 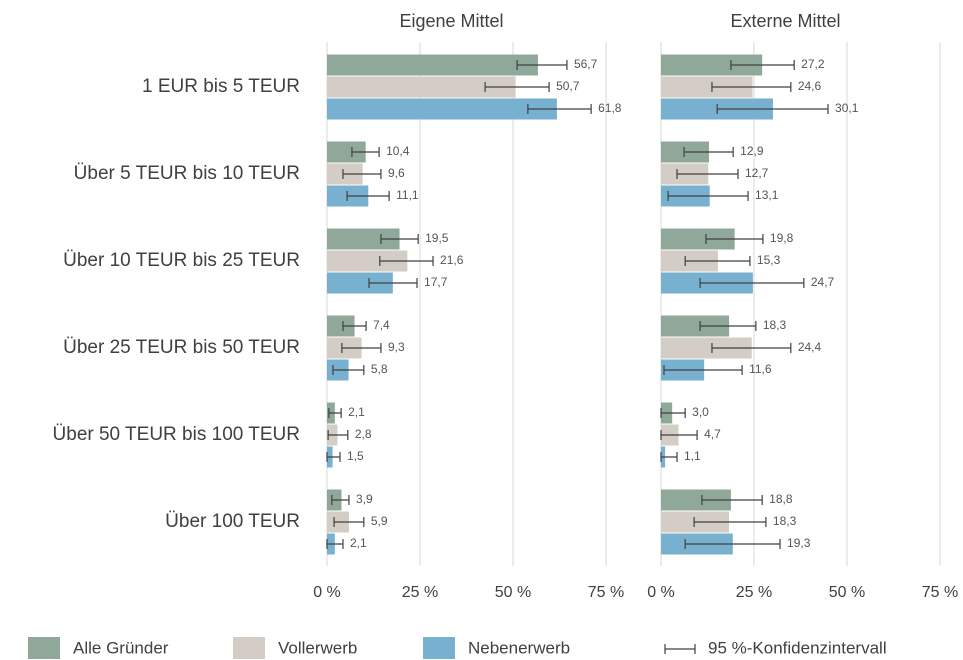 What do you see at coordinates (363, 434) in the screenshot?
I see `value-label: 2,8` at bounding box center [363, 434].